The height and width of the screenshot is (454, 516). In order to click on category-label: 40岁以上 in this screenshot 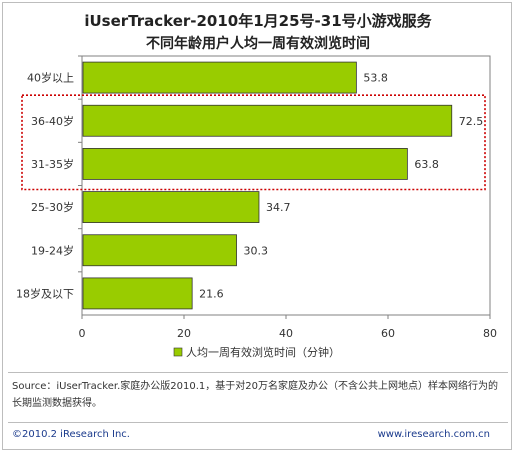, I will do `click(50, 78)`.